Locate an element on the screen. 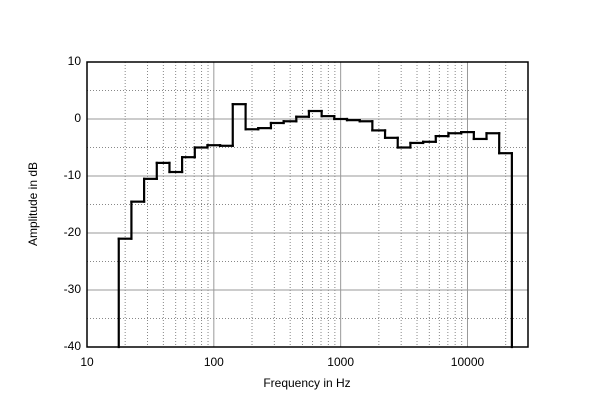  x-tick-label: 10 is located at coordinates (87, 362).